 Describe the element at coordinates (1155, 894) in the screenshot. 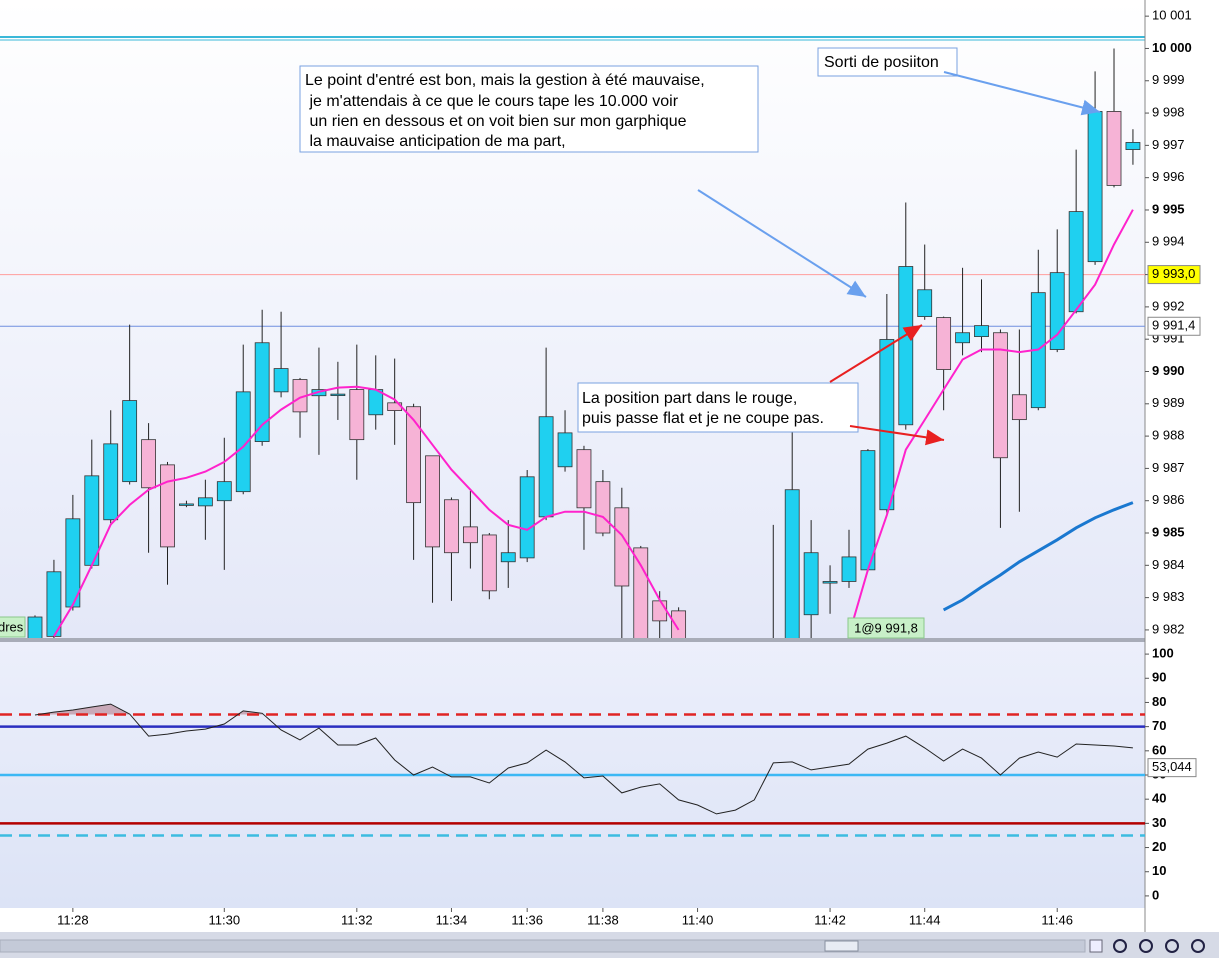

I see `y-tick-label: 0` at that location.